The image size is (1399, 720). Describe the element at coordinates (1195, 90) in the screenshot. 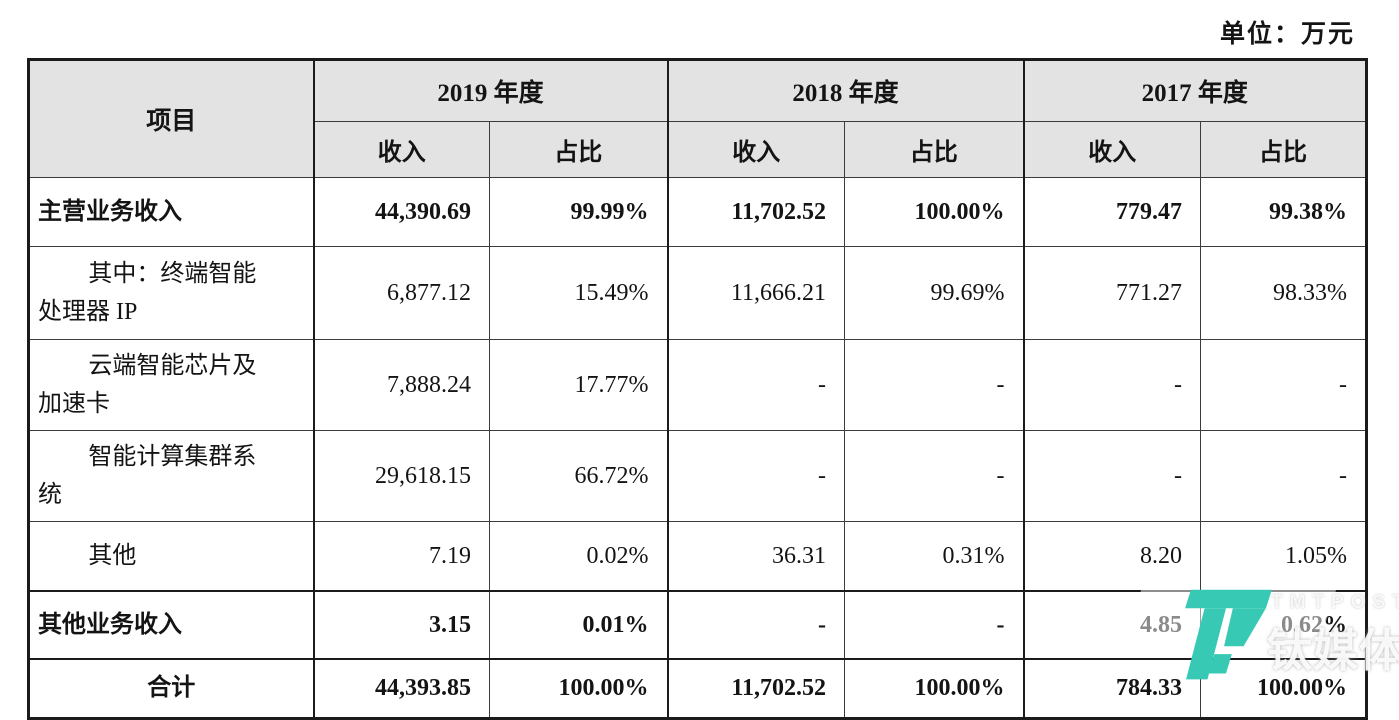

I see `header-2017: 2017 年度` at that location.